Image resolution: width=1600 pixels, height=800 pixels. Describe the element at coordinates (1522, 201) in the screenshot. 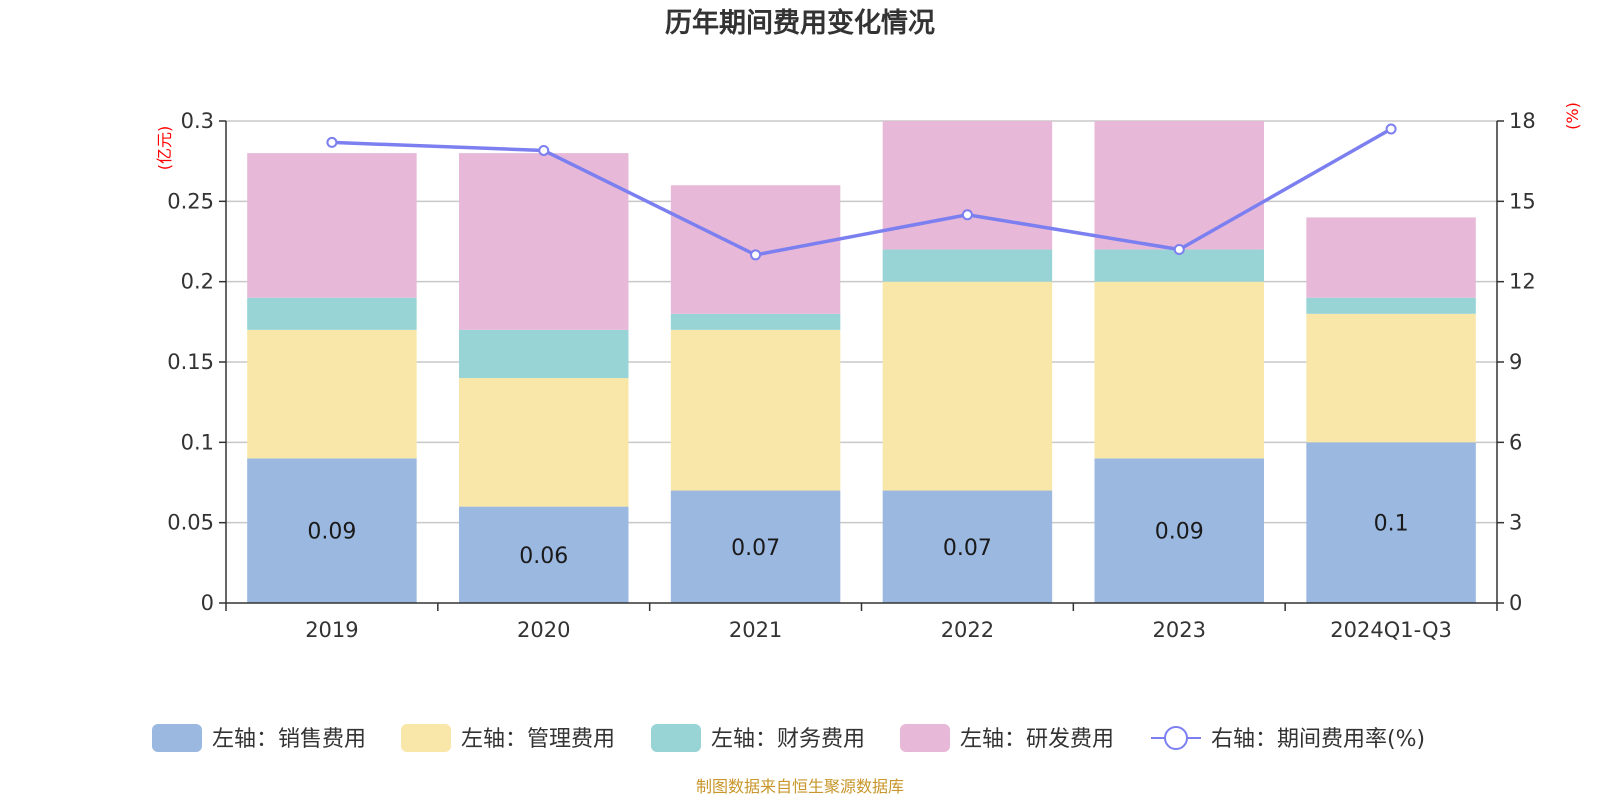

I see `right-tick-label: 15` at that location.